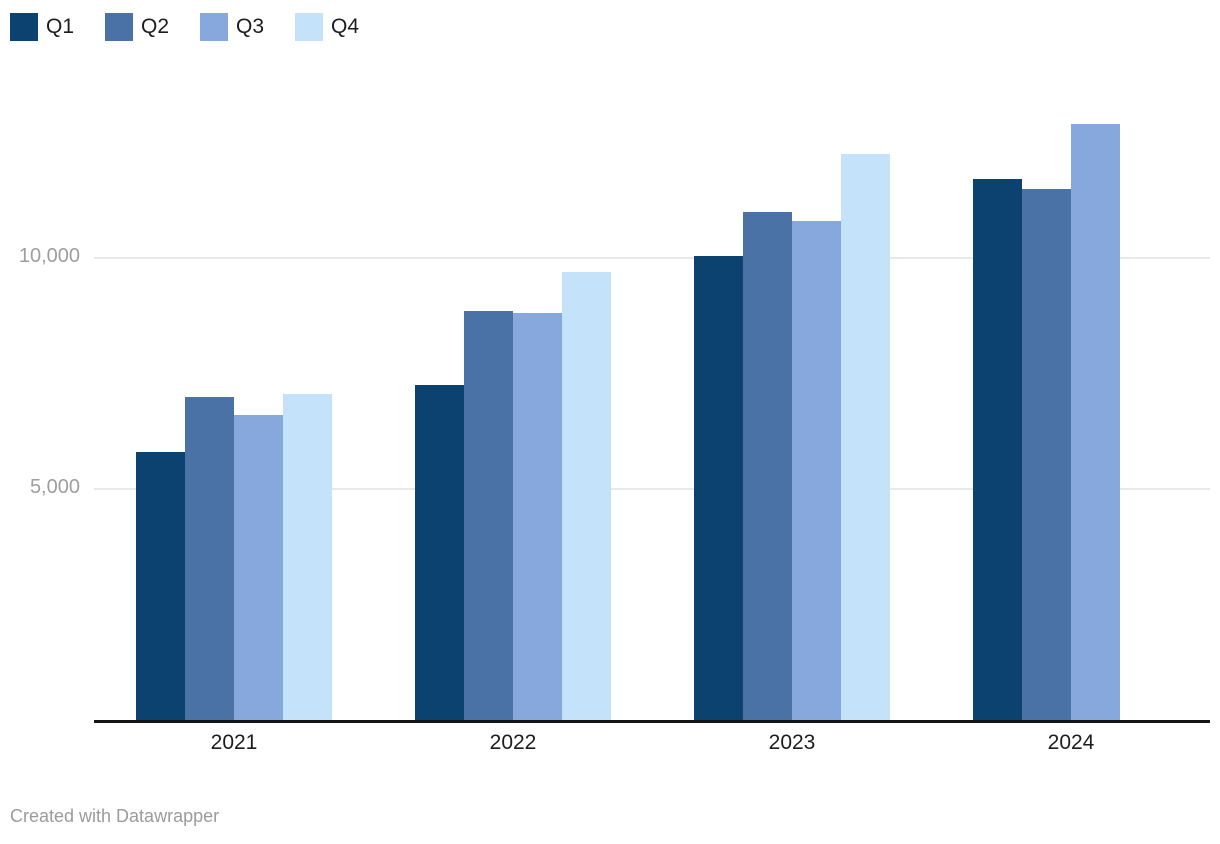 Image resolution: width=1220 pixels, height=844 pixels. I want to click on x-axis-tick-label-2024: 2024, so click(1071, 742).